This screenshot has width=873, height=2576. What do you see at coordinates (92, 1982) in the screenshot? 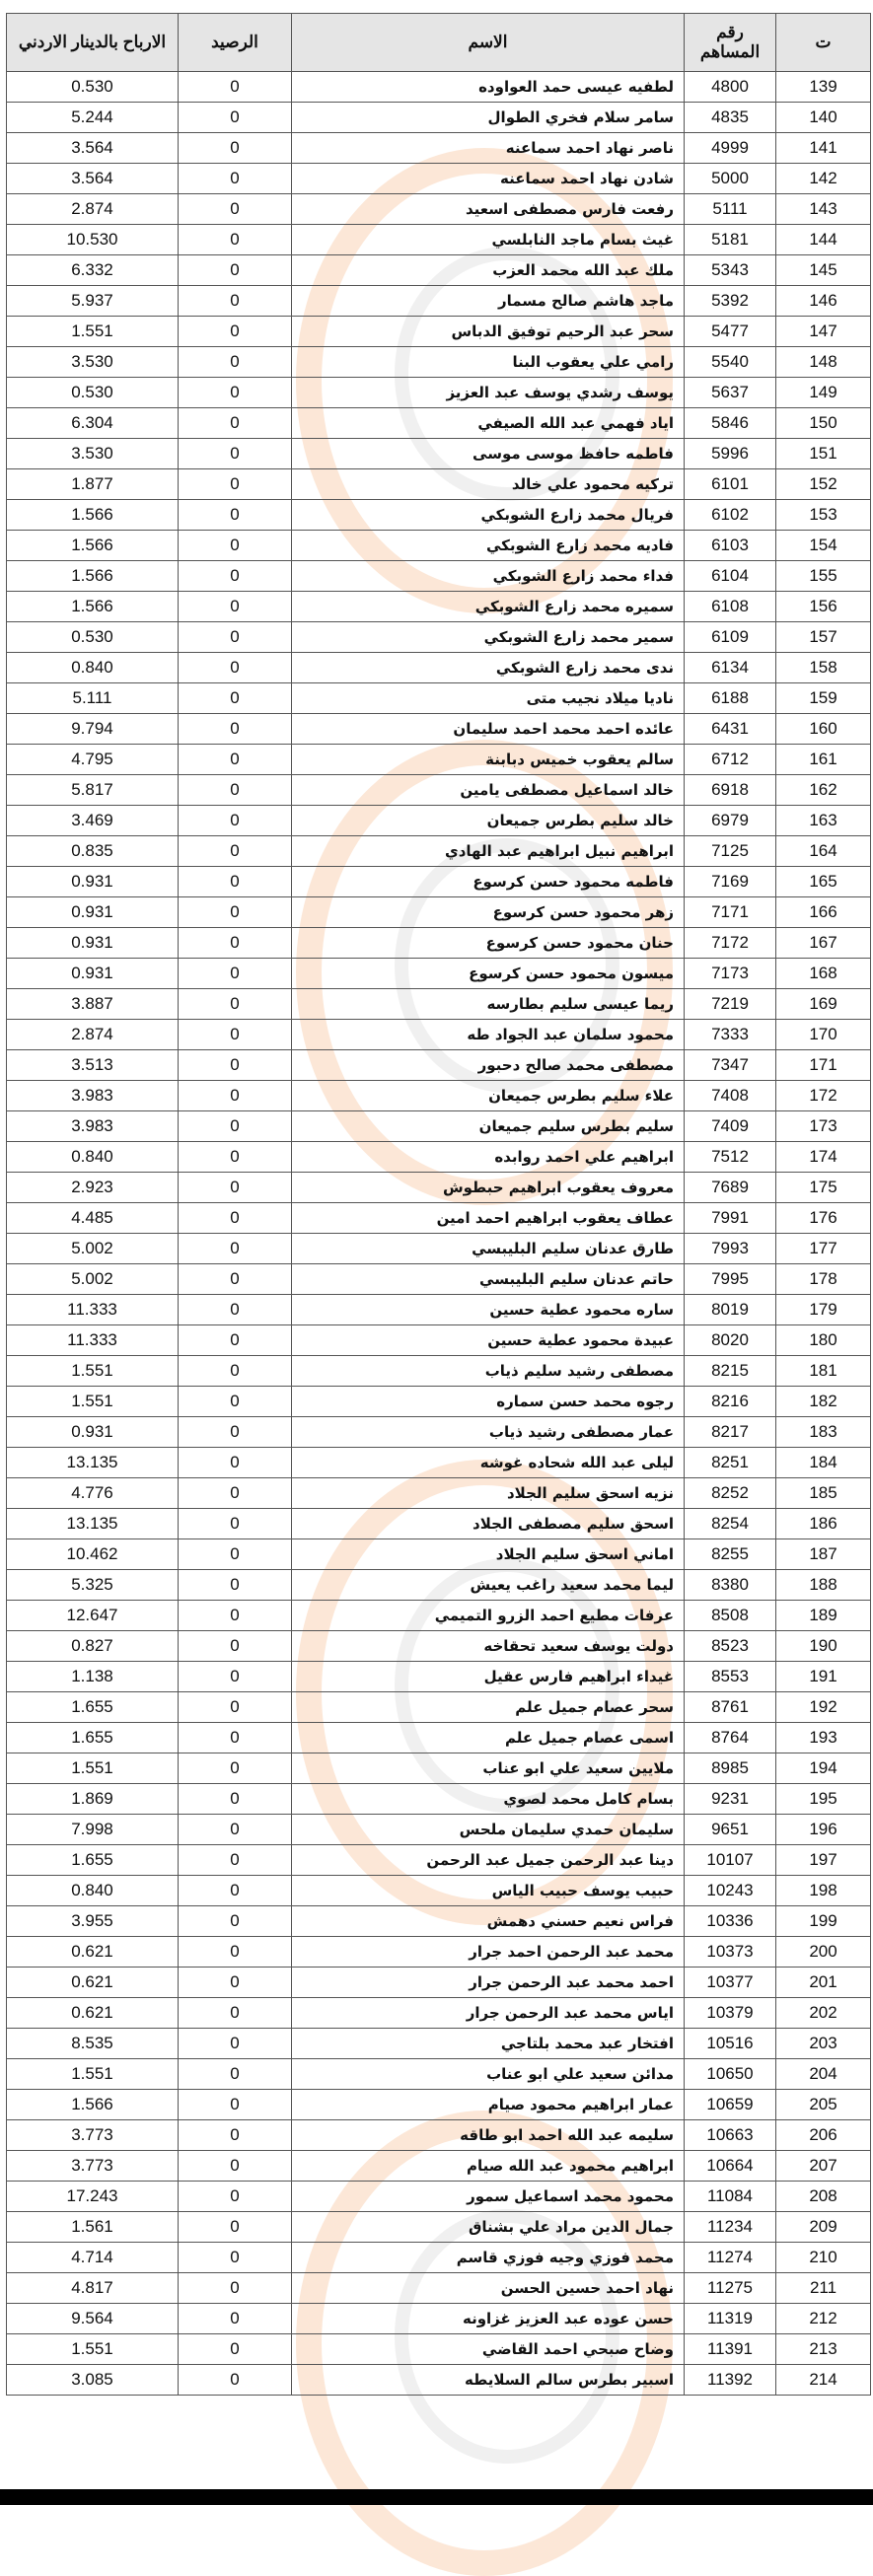
I see `profit: 0.621` at bounding box center [92, 1982].